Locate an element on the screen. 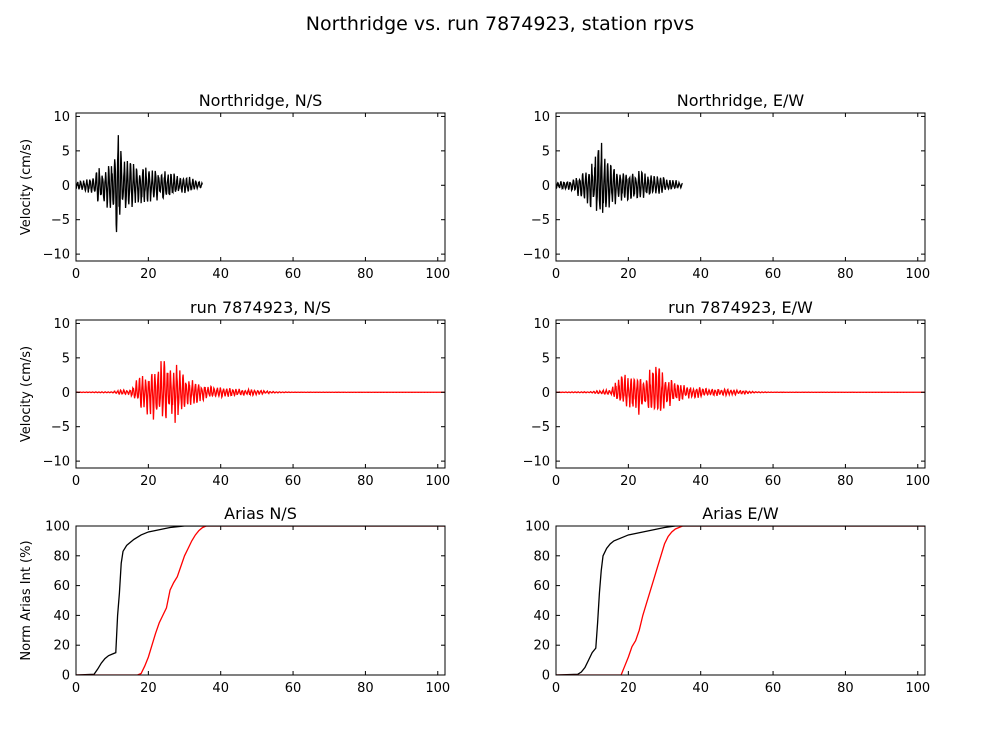 Image resolution: width=1000 pixels, height=750 pixels. panel-arias-ew: Arias E/W 0 20 40 60 80 100 100 80 60 40 20 0 is located at coordinates (727, 600).